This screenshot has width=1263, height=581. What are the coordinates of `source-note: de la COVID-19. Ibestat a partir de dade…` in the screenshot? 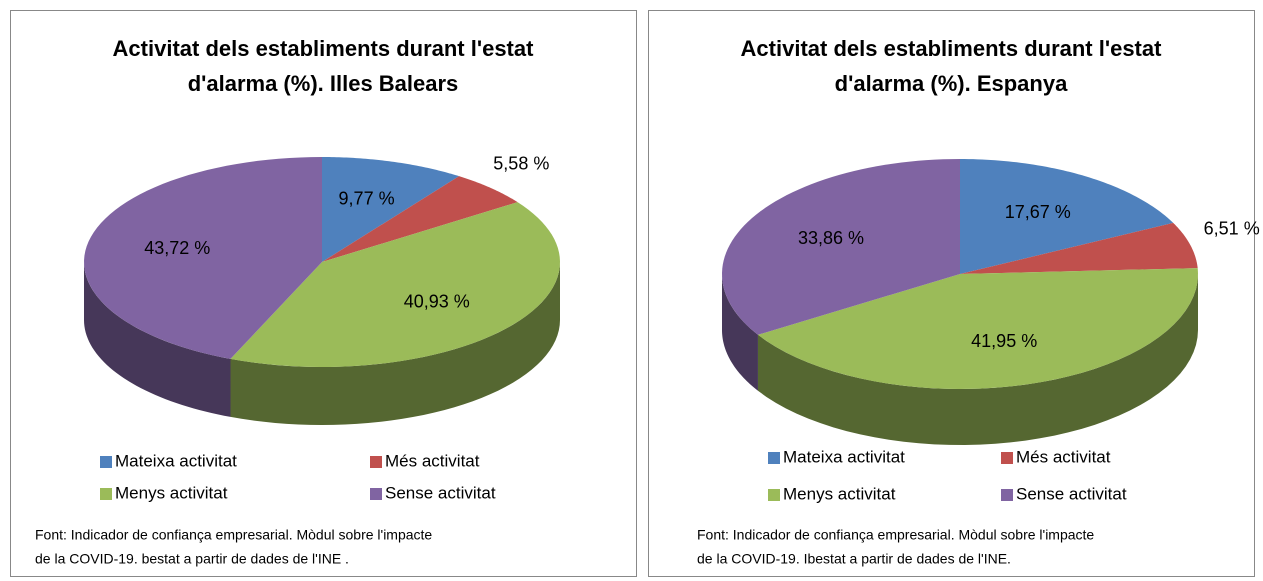 It's located at (854, 559).